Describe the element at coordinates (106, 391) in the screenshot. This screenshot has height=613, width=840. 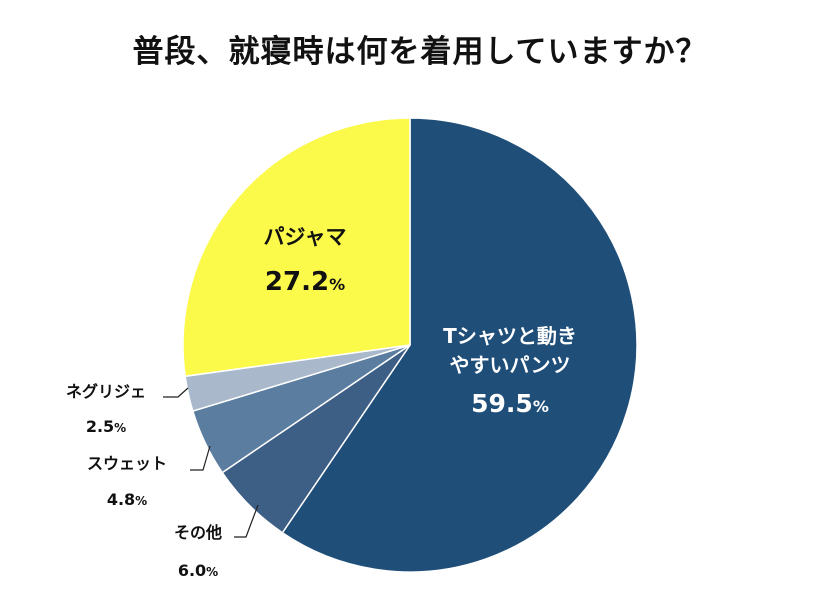
I see `slice-label: ネグリジェ` at that location.